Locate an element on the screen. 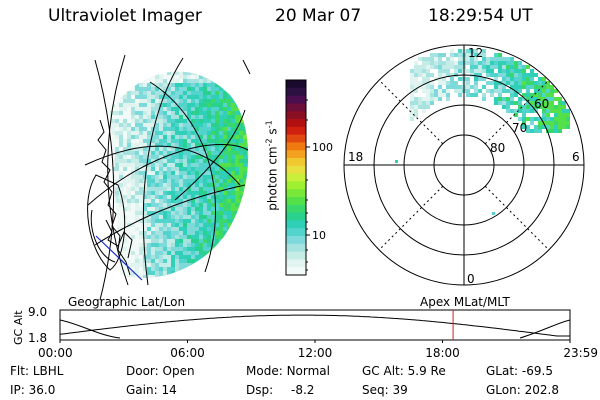 The height and width of the screenshot is (400, 600). timeline-x-tick-label: 06:00 is located at coordinates (187, 353).